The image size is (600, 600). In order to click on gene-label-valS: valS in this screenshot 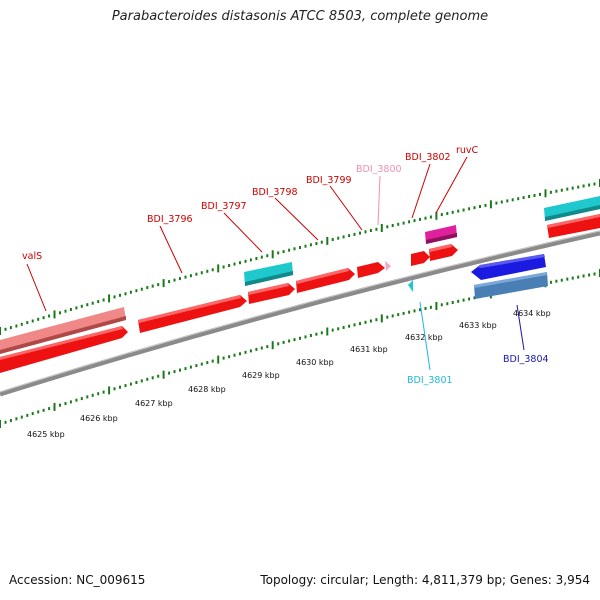, I will do `click(32, 256)`.